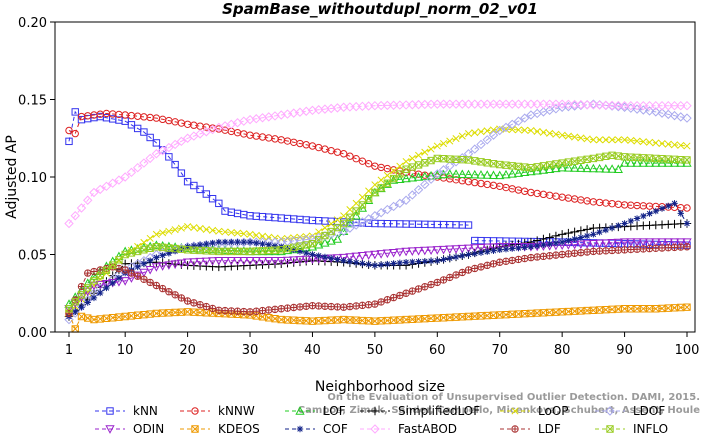 This screenshot has height=434, width=702. What do you see at coordinates (69, 350) in the screenshot?
I see `x-tick-label: 1` at bounding box center [69, 350].